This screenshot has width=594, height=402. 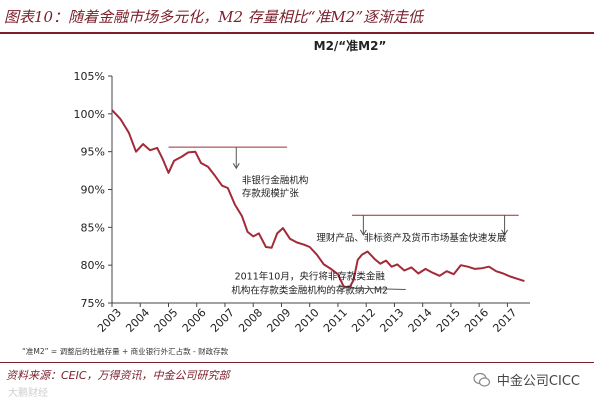 I want to click on x-tick-label: 2014, so click(x=420, y=320).